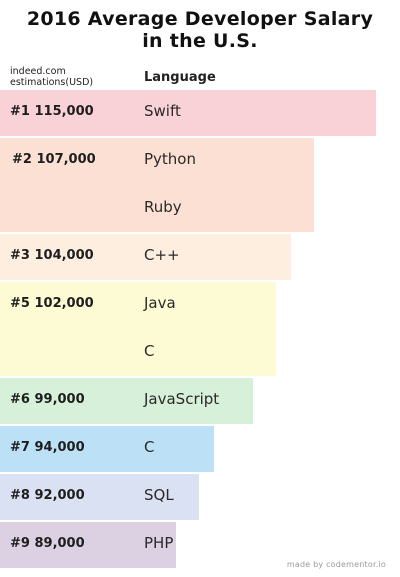  Describe the element at coordinates (59, 495) in the screenshot. I see `salary-label: 92,000` at that location.